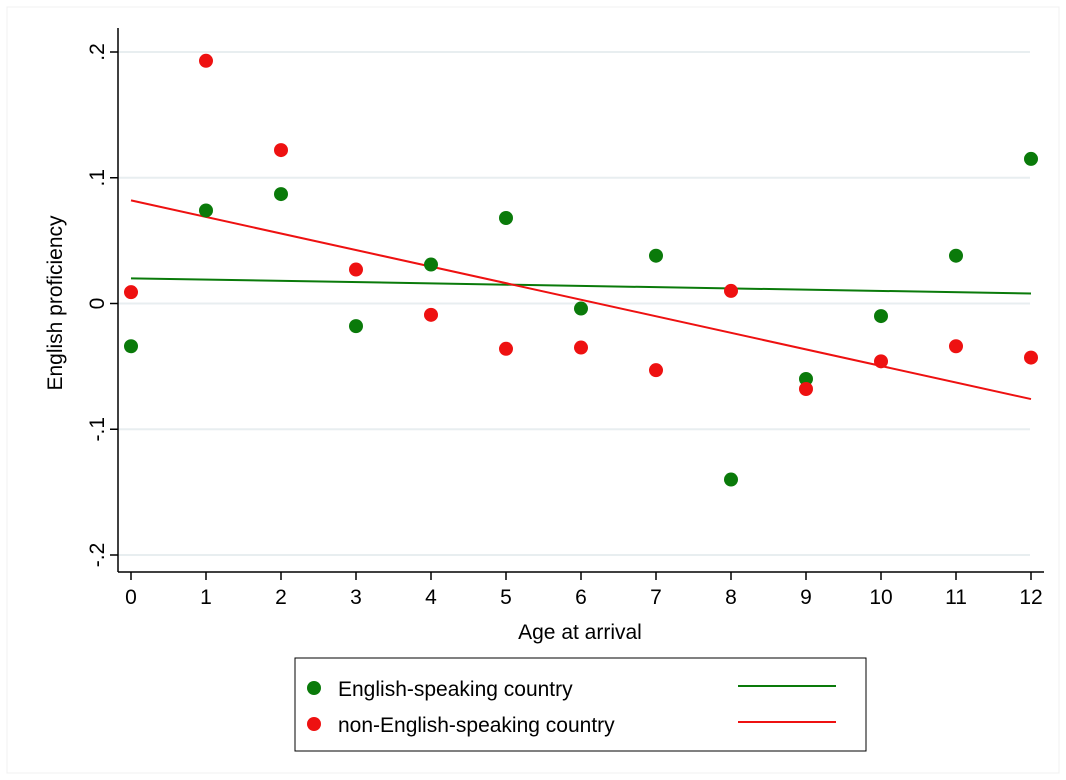  I want to click on legend-label-non-english: non-English-speaking country, so click(476, 725).